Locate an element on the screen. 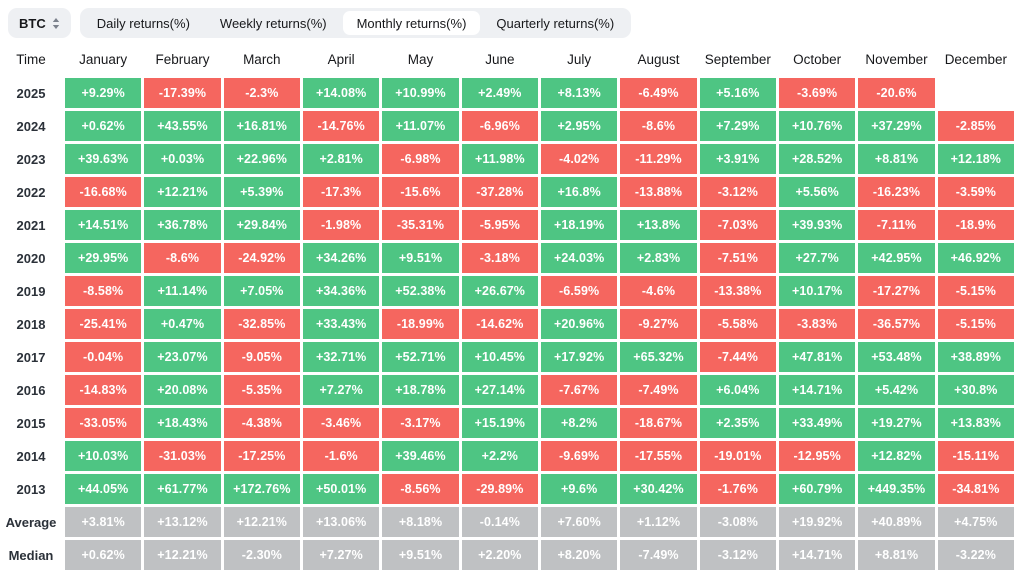  return-cell: -6.98% is located at coordinates (420, 159).